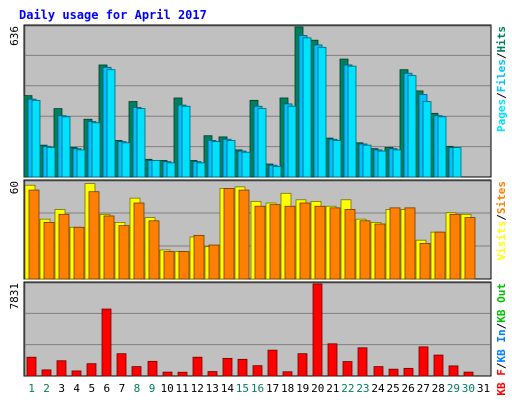  Describe the element at coordinates (392, 388) in the screenshot. I see `x-label-day-25: 25` at that location.